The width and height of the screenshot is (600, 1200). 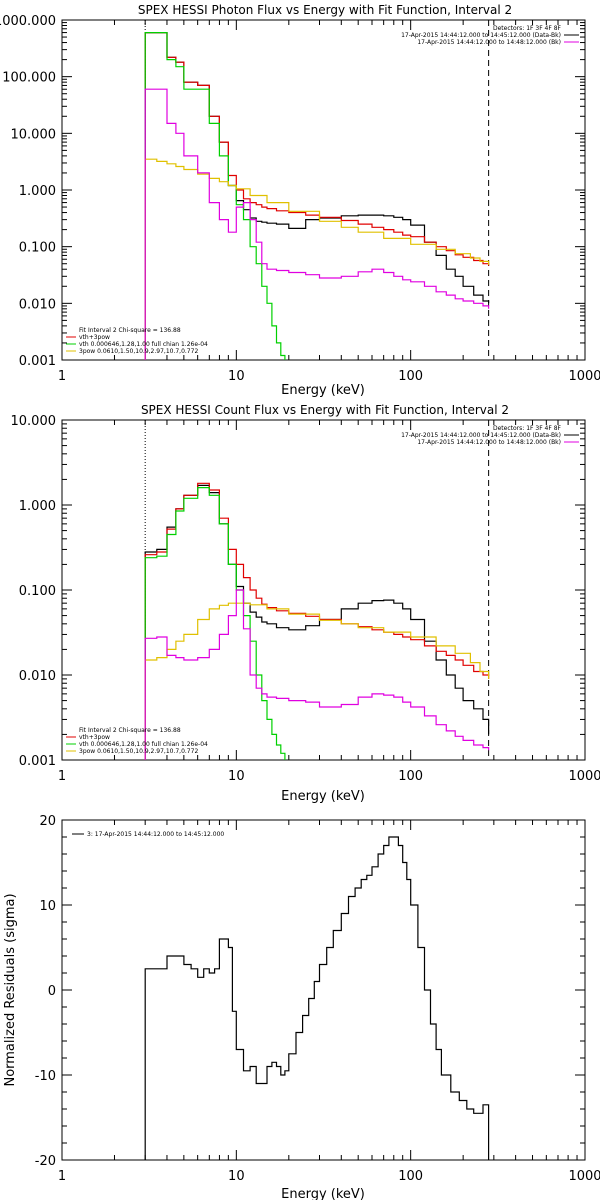 I want to click on panel-1-x-axis-title: Energy (keV), so click(x=323, y=390).